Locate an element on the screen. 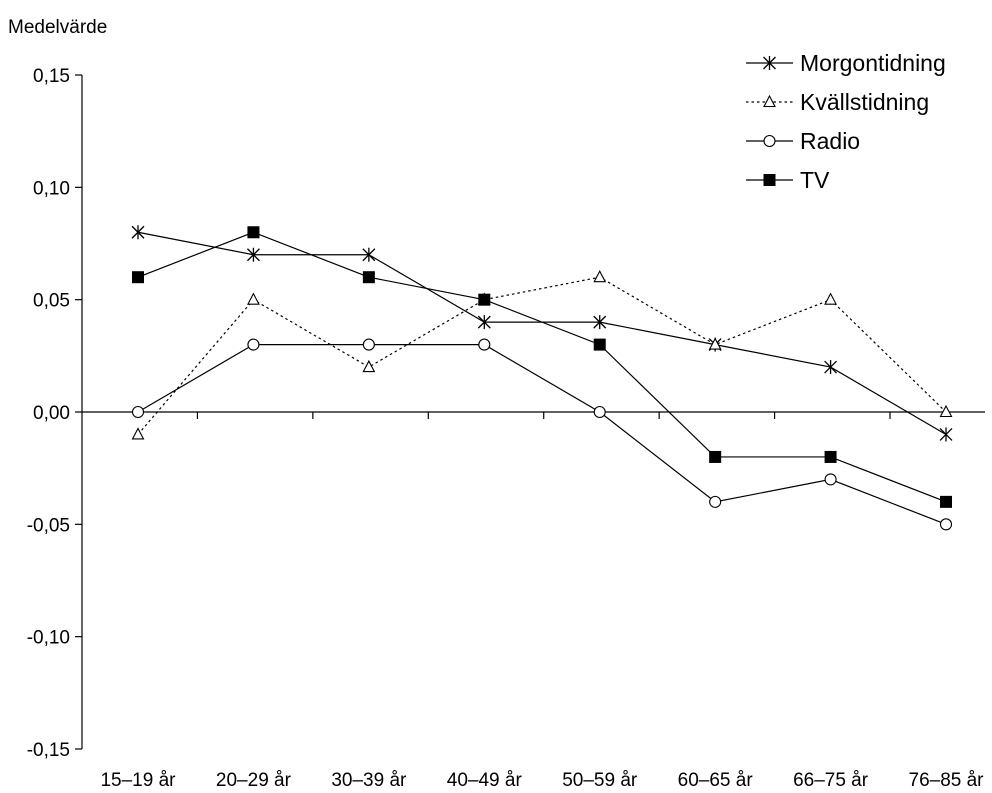 The image size is (992, 793). x-tick-label: 76–85 år is located at coordinates (947, 780).